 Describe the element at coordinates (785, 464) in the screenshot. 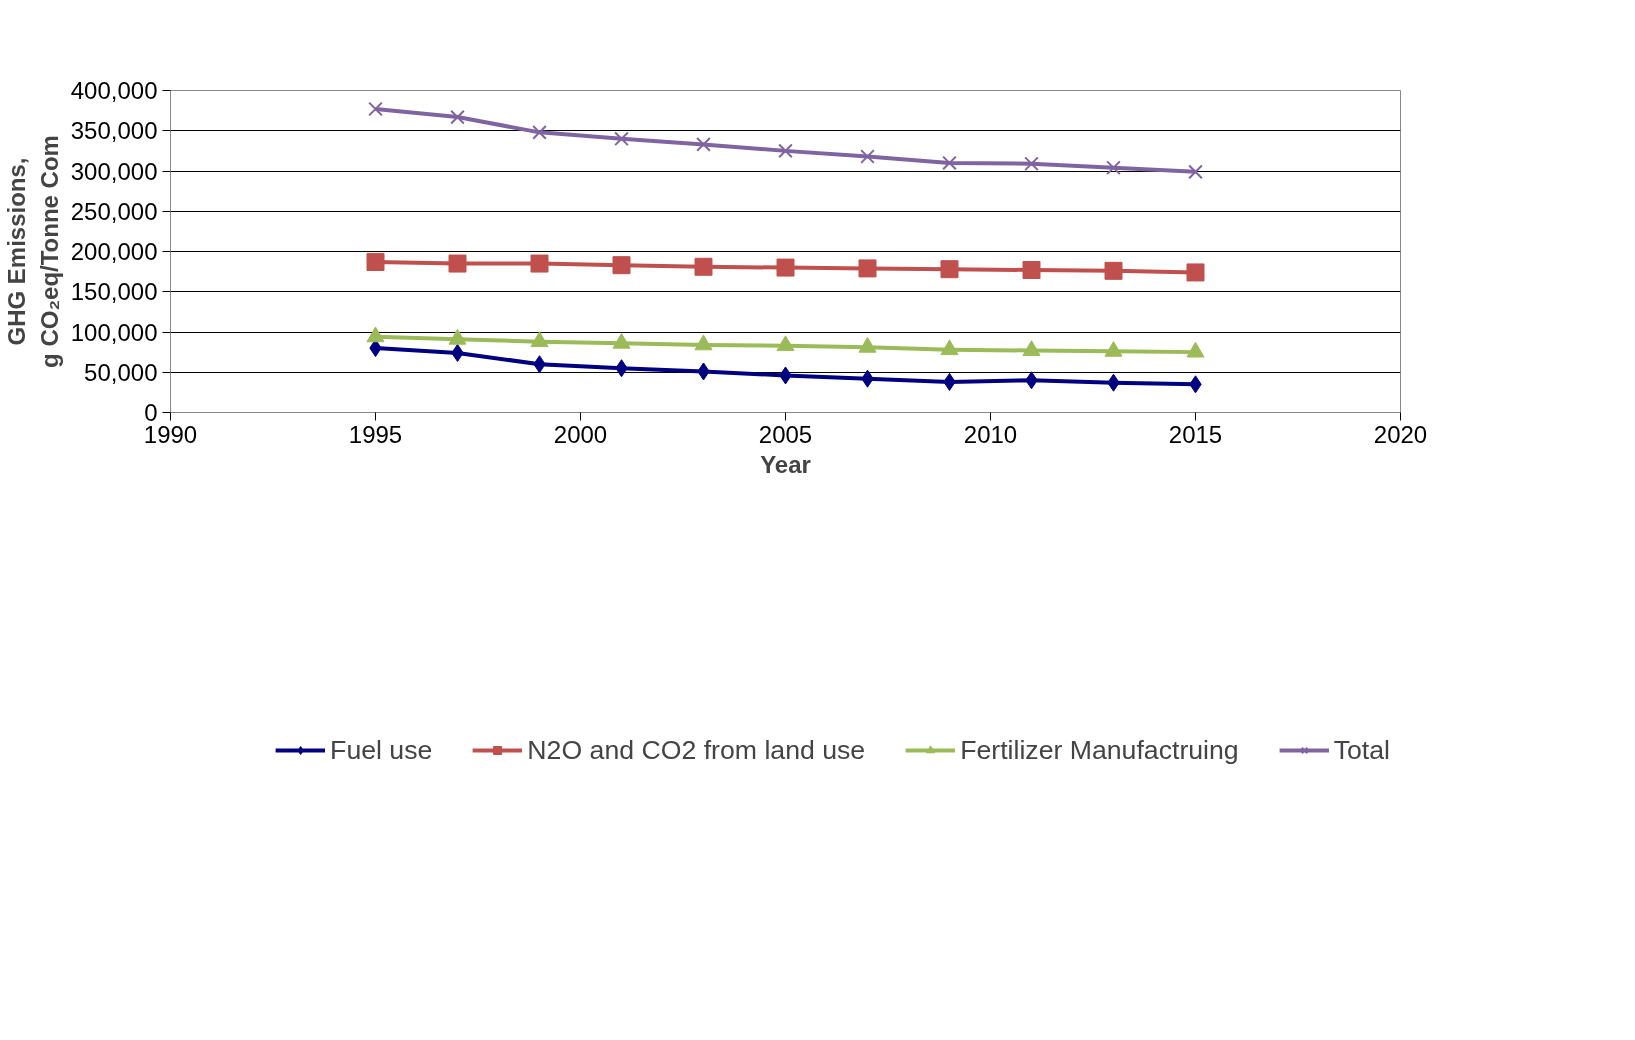

I see `x-axis-title: Year` at that location.